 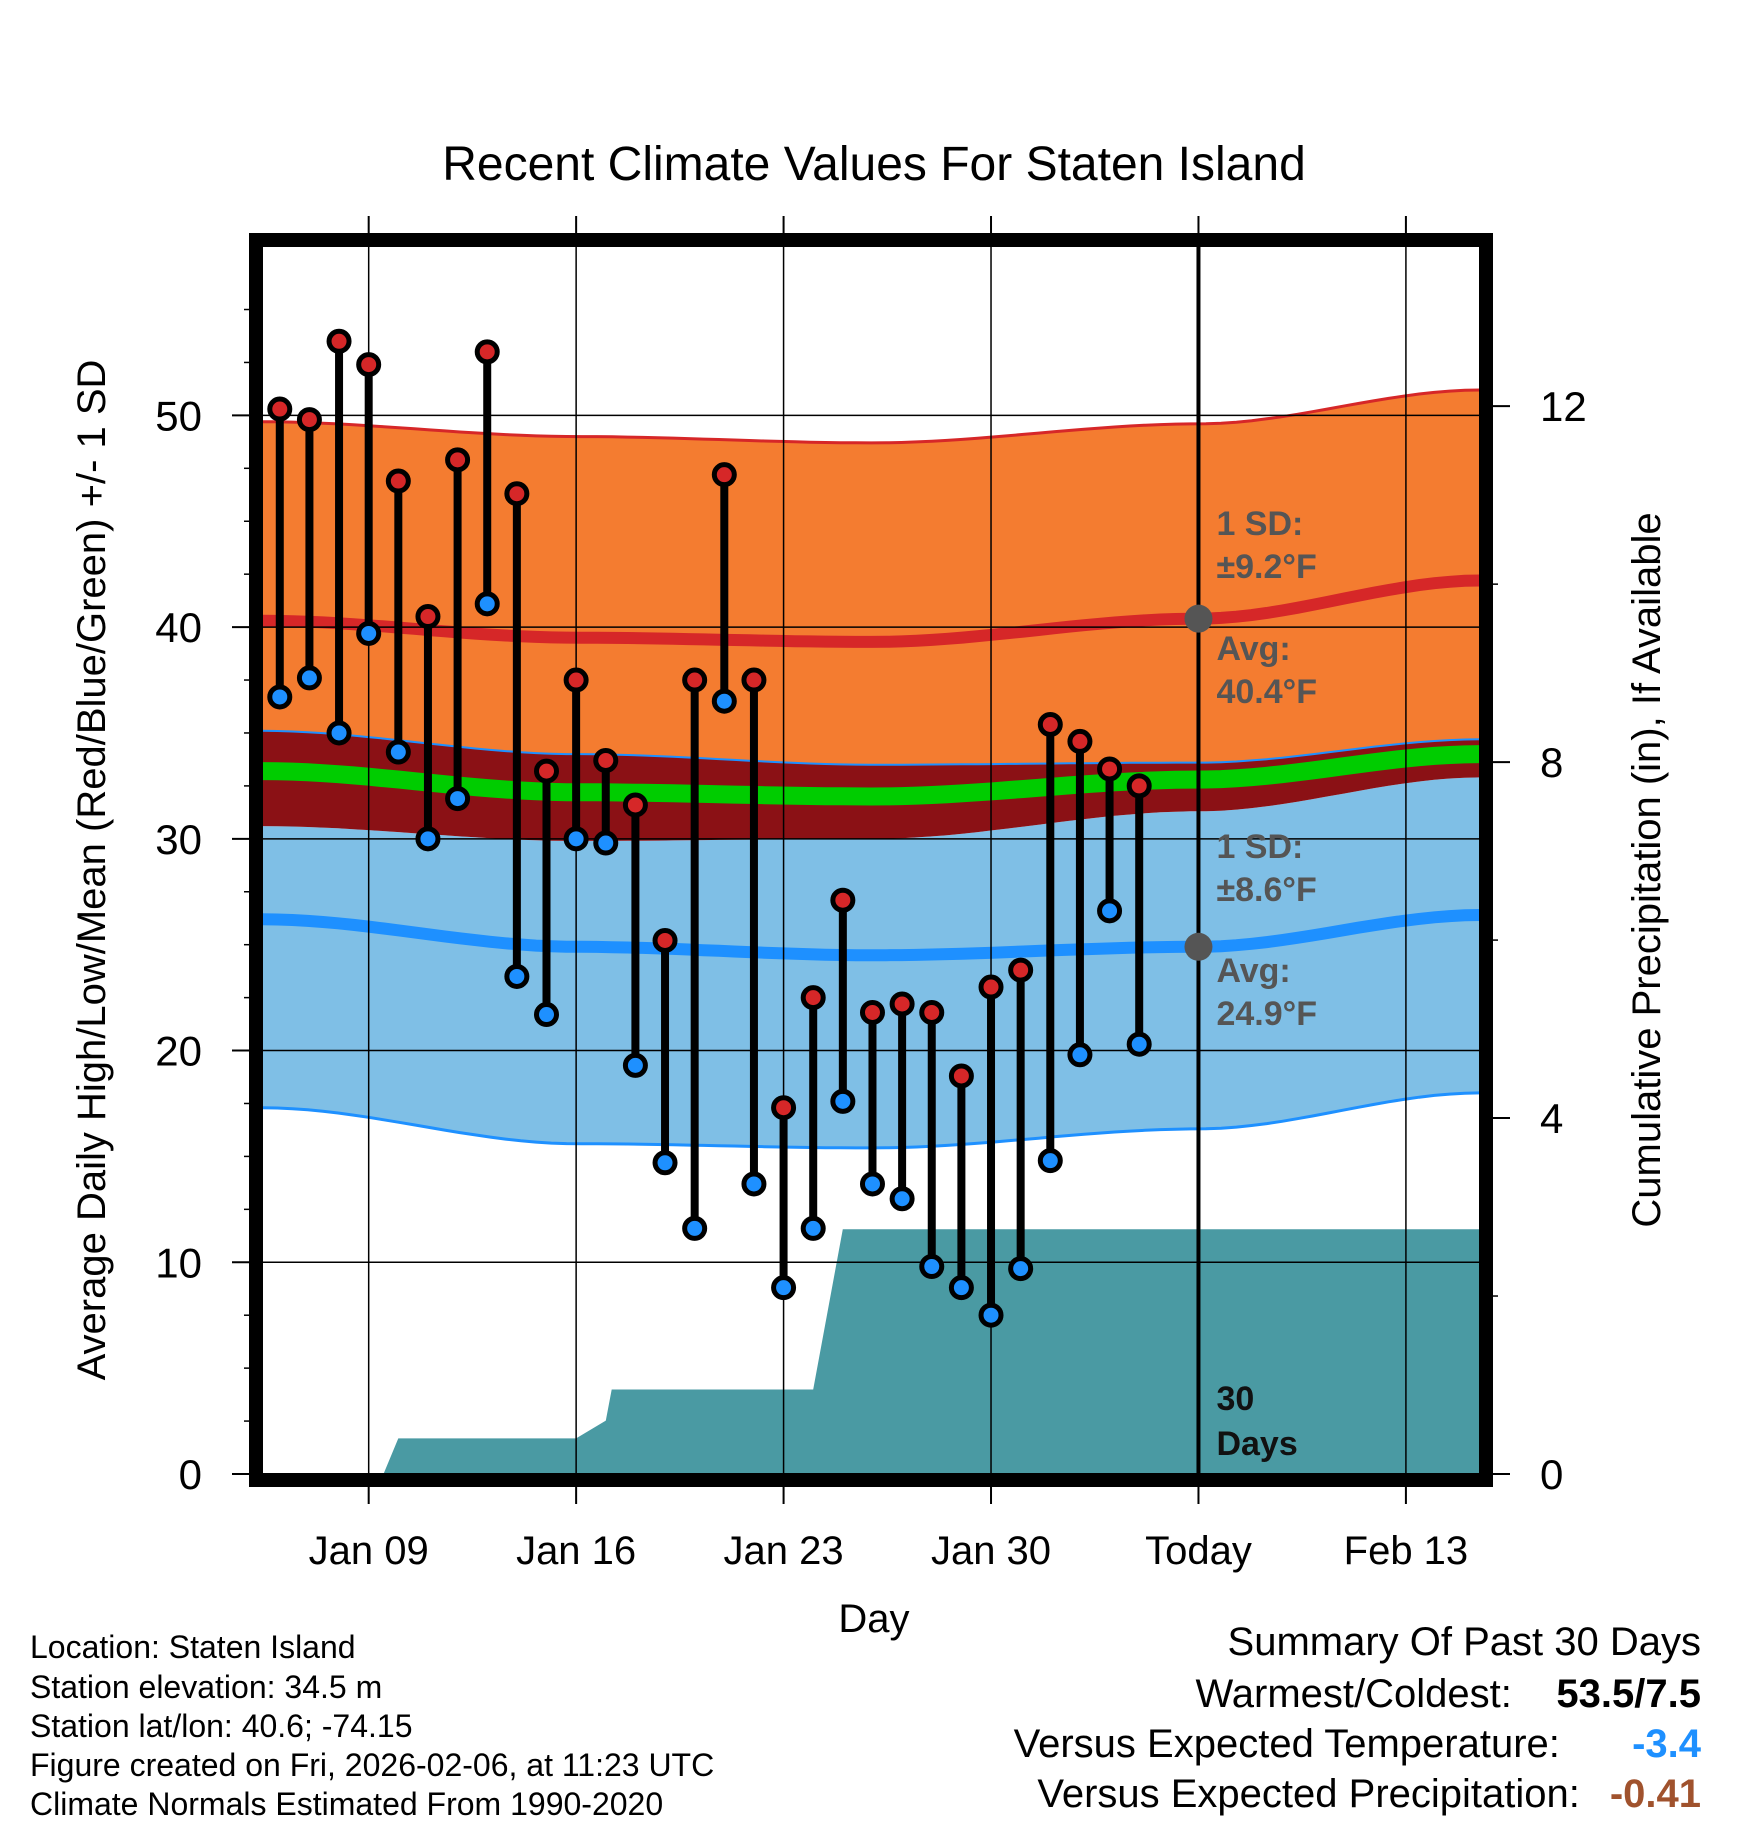 I want to click on summary-title: Summary Of Past 30 Days, so click(x=1464, y=1642).